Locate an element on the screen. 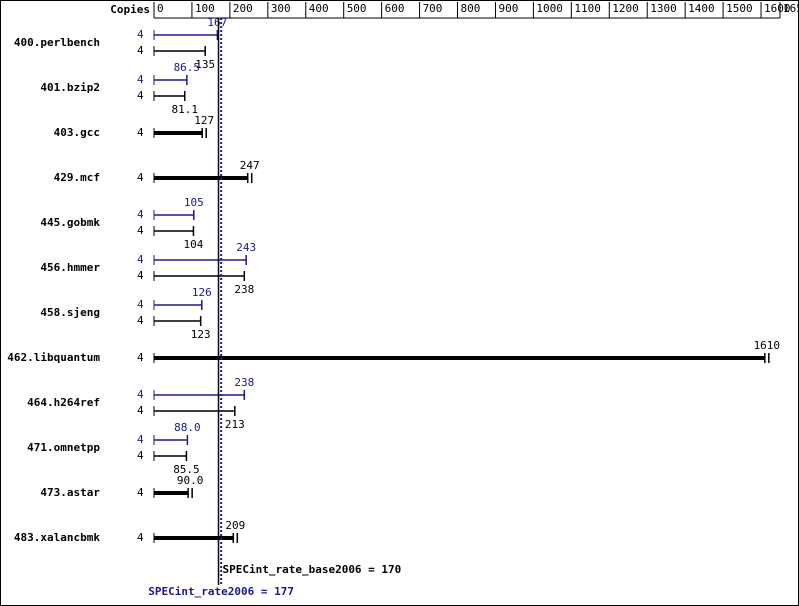 The image size is (799, 606). benchmark-label: 471.omnetpp is located at coordinates (63, 447).